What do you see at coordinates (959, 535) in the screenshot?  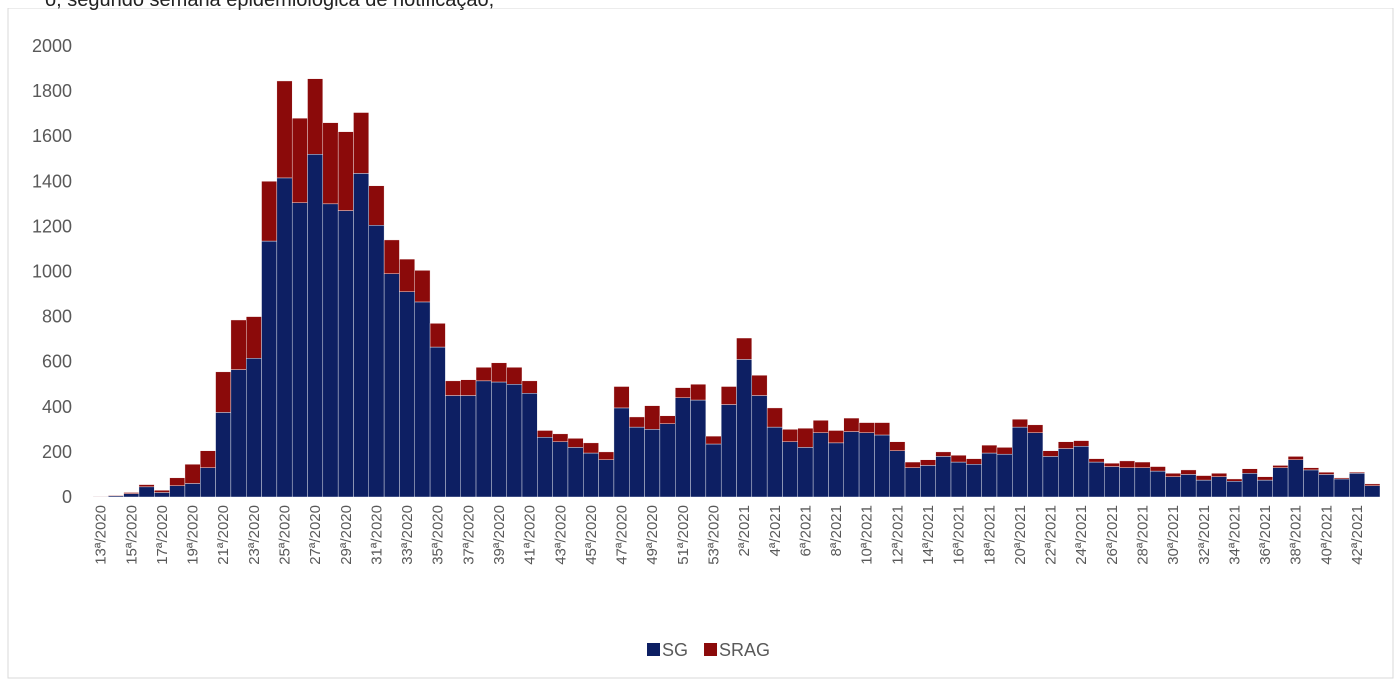 I see `x-tick-label: 16ª/2021` at bounding box center [959, 535].